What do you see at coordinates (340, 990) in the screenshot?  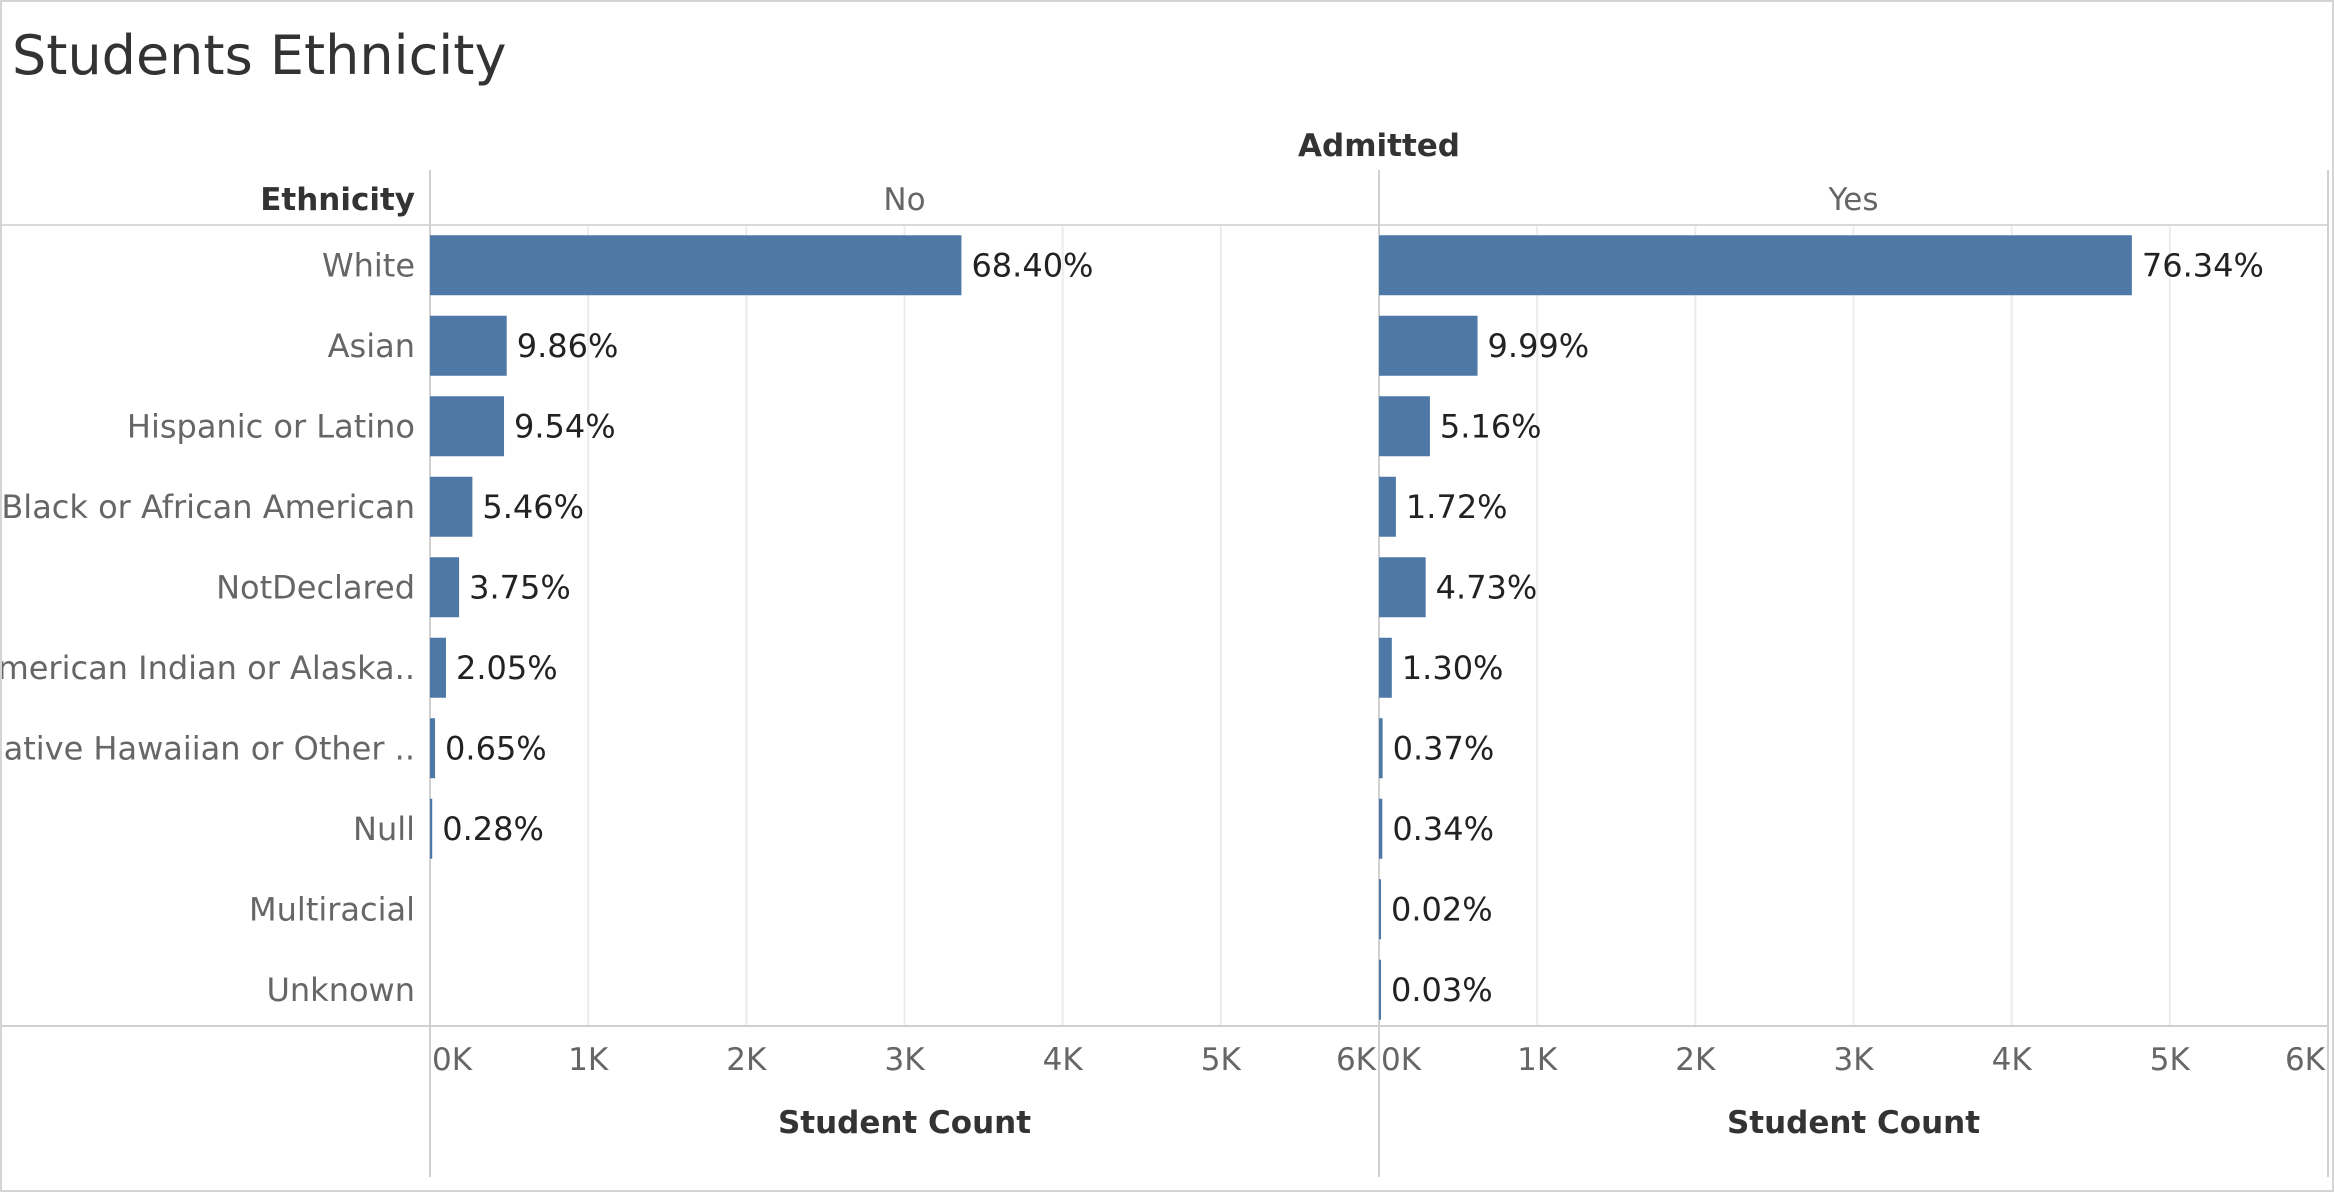 I see `category-label: Unknown` at bounding box center [340, 990].